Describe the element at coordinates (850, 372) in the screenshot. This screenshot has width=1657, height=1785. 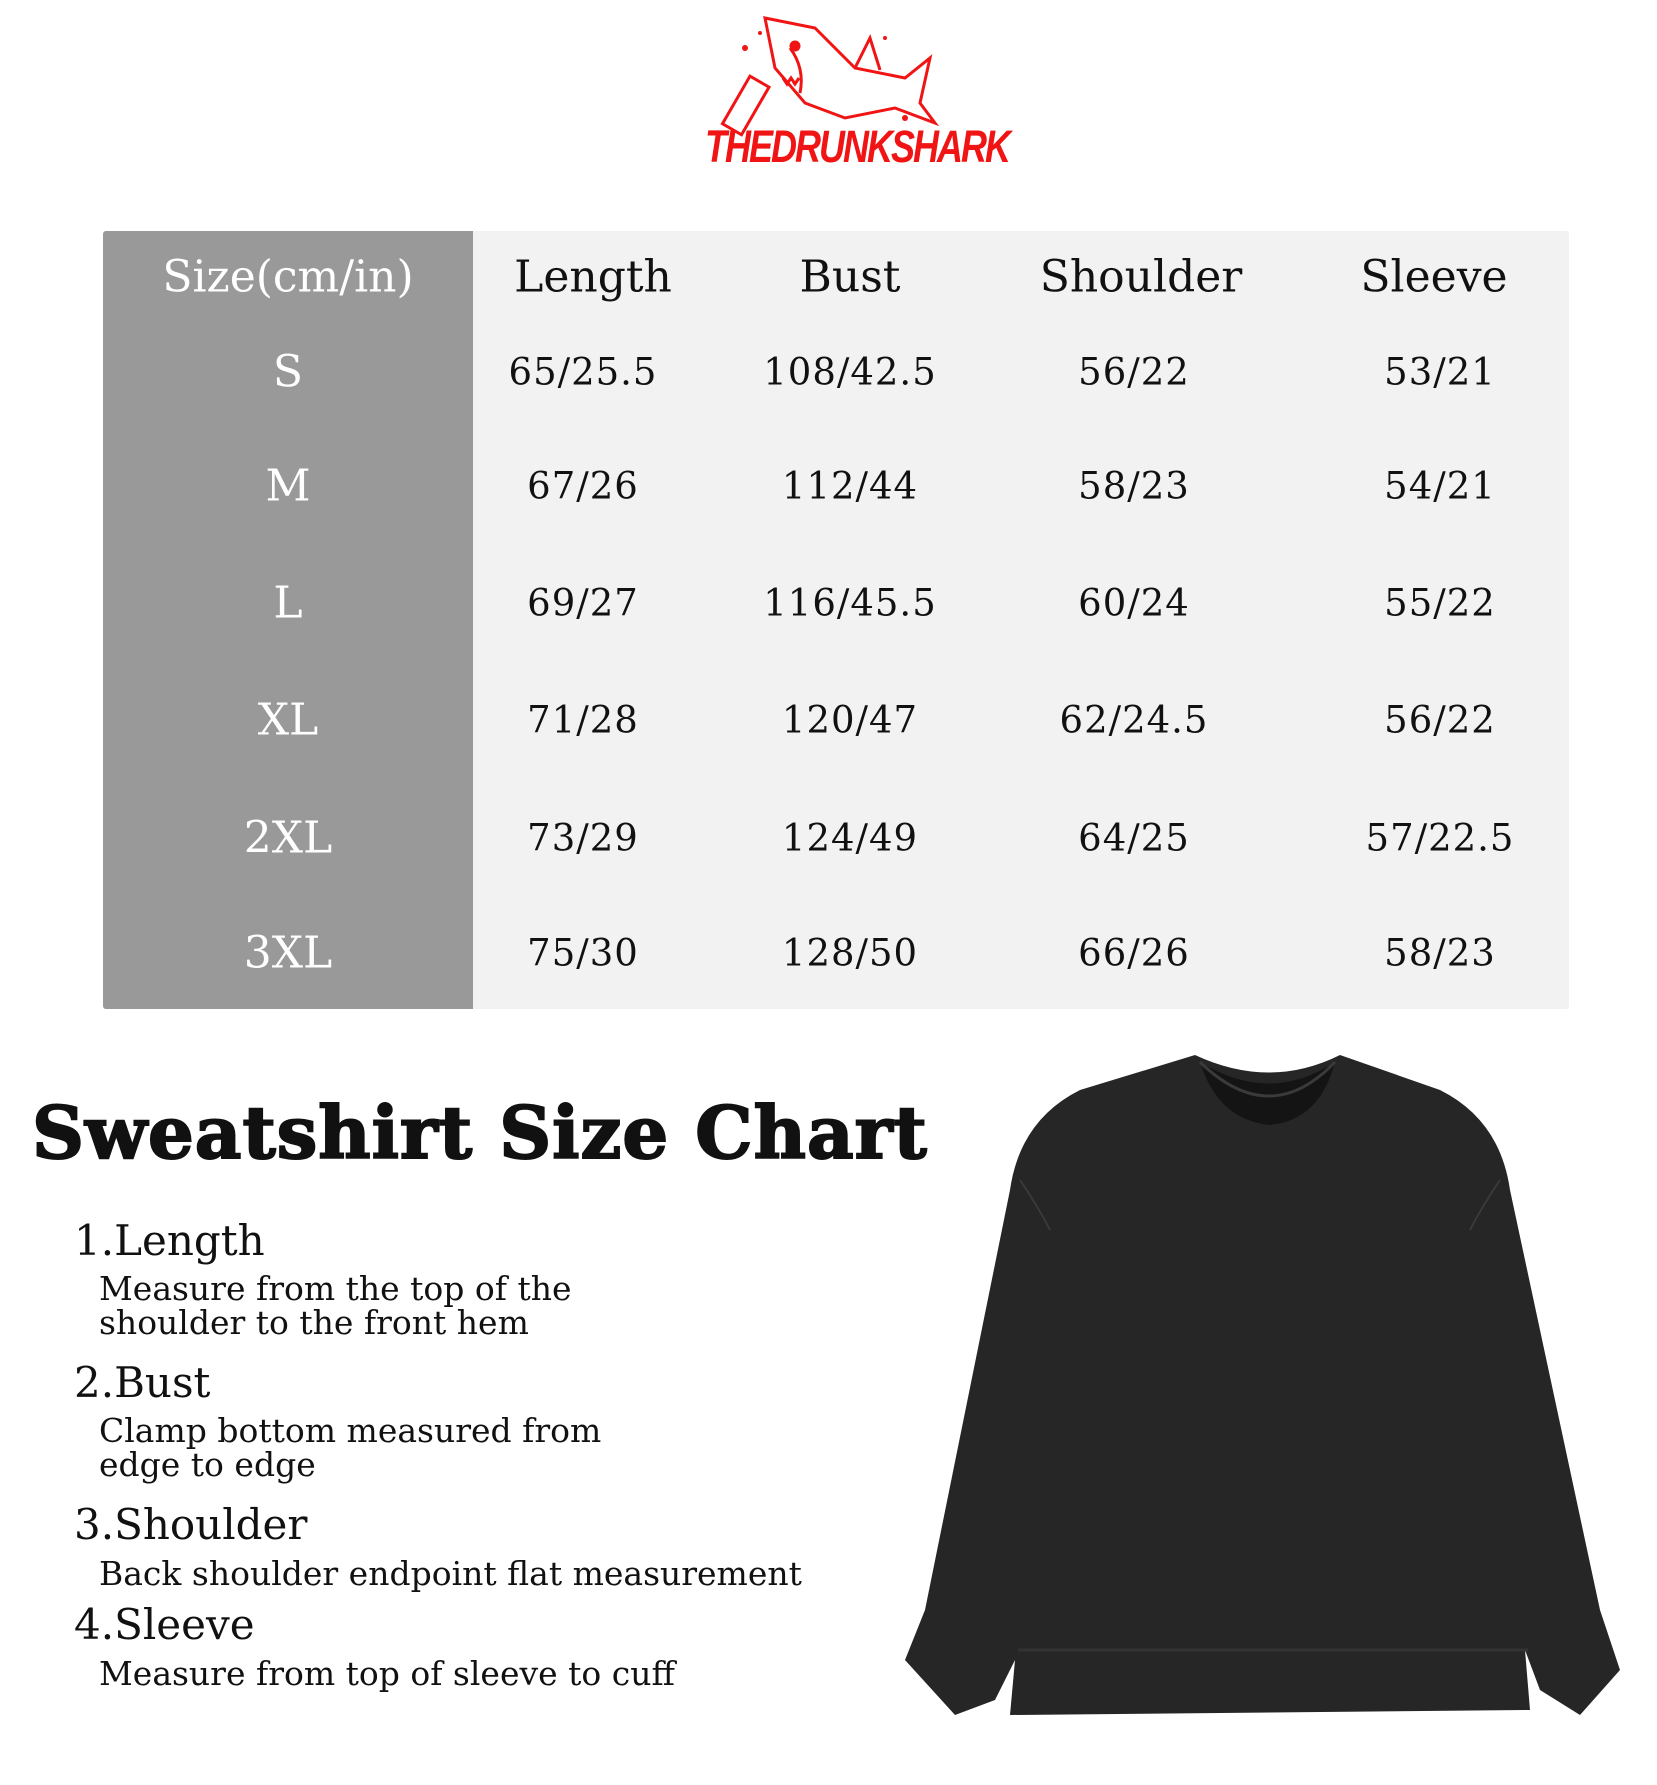
I see `cell-bust: 108/42.5` at that location.